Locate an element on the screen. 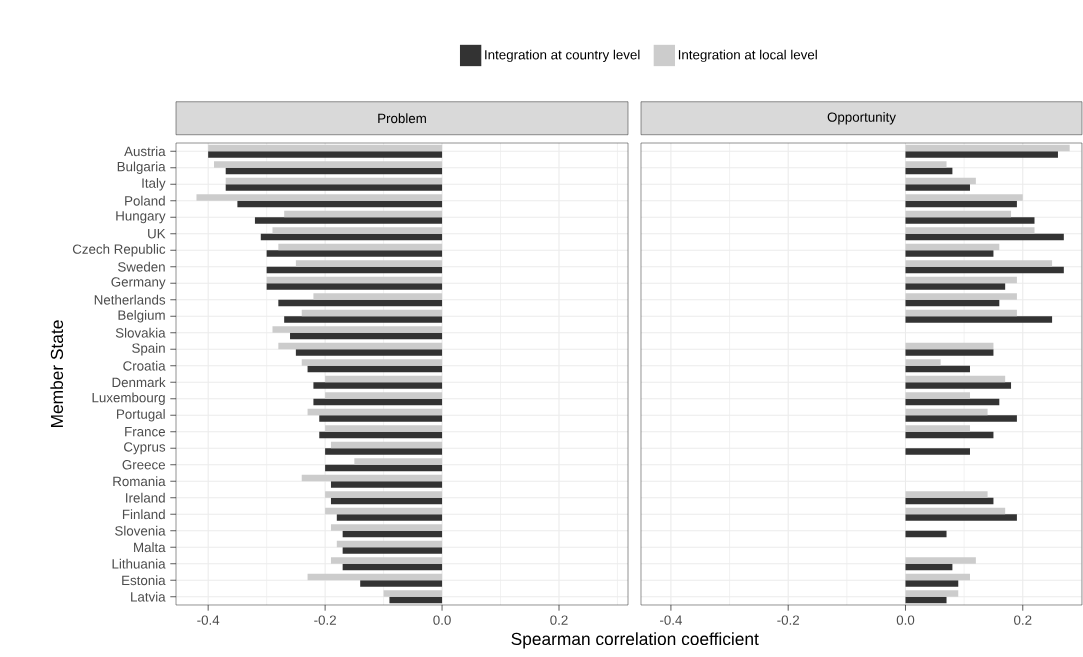 The image size is (1083, 657). y-tick-label: Czech Republic is located at coordinates (119, 250).